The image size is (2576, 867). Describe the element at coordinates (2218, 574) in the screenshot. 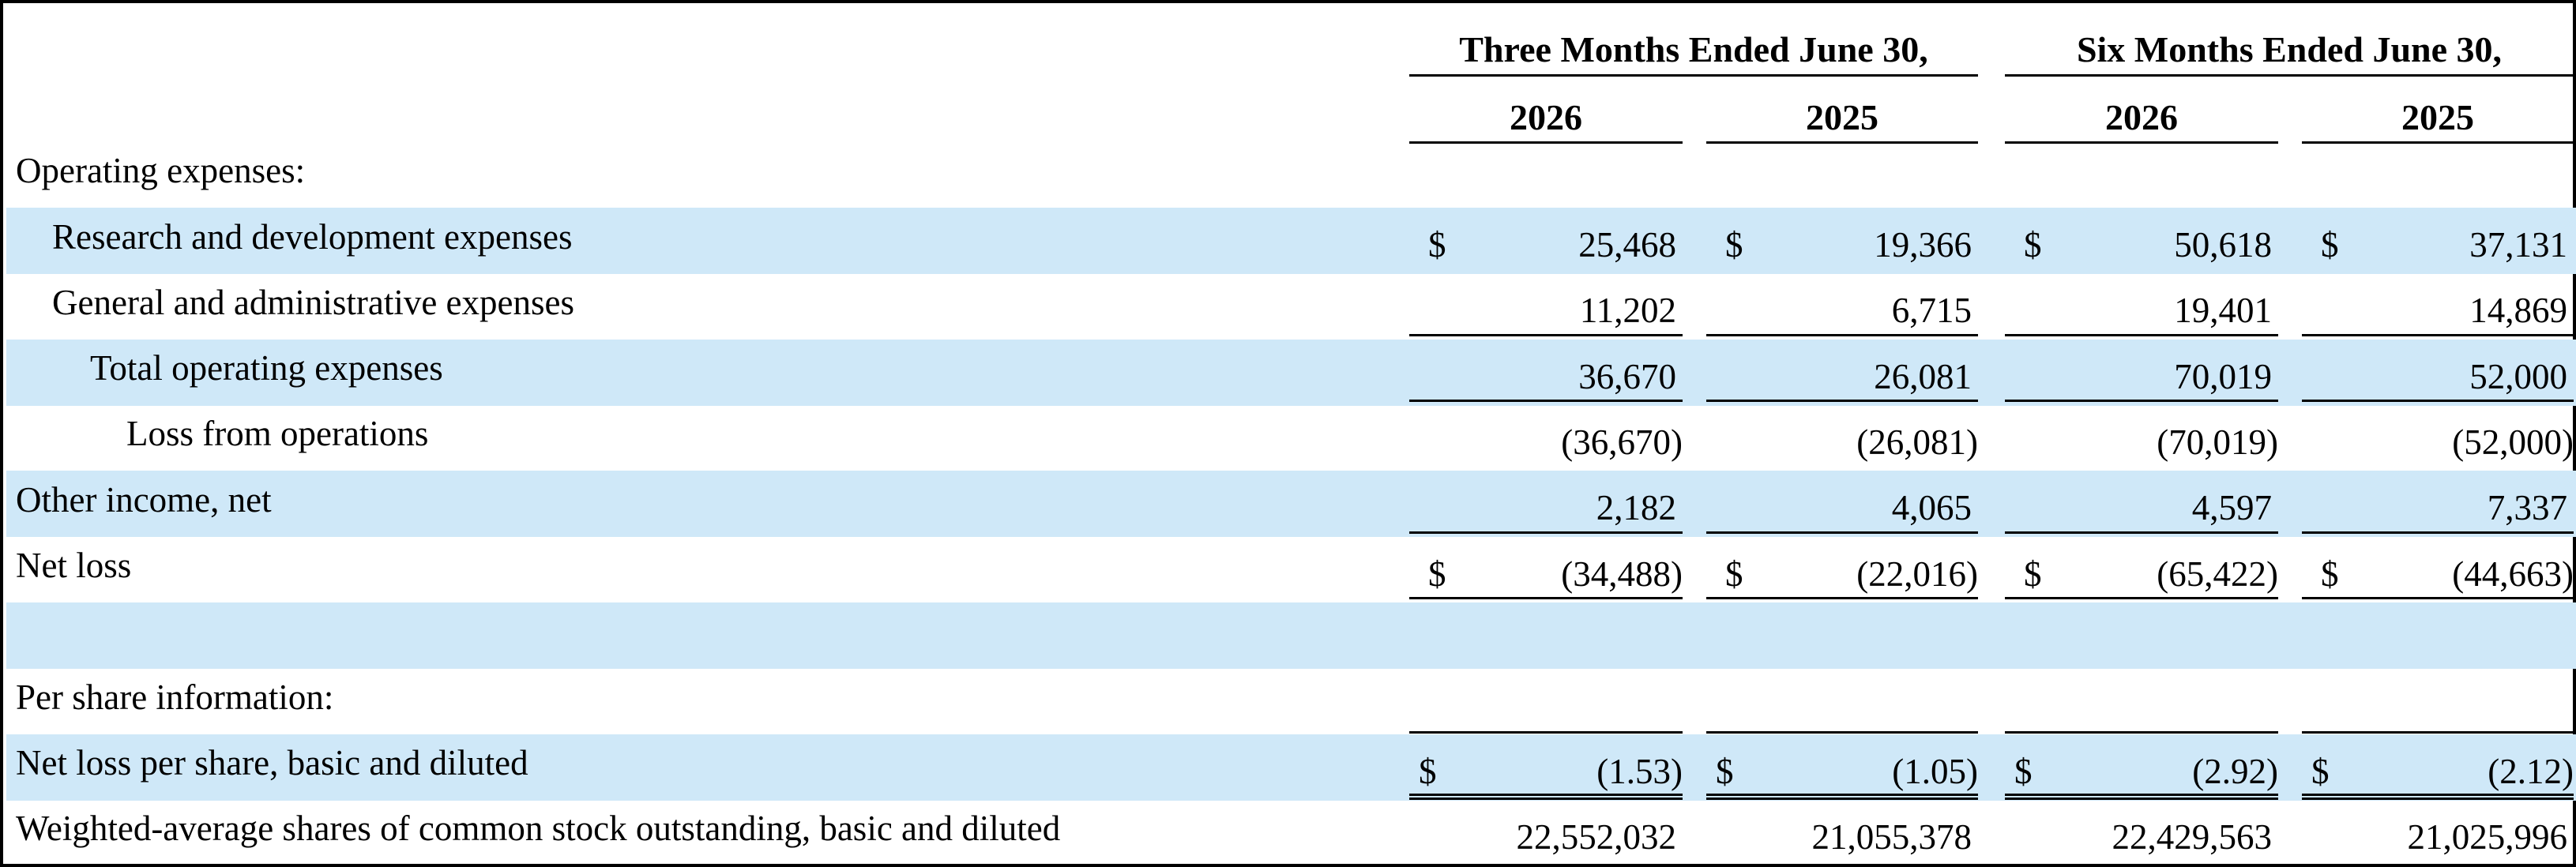

I see `cell-value: (65,422)` at that location.